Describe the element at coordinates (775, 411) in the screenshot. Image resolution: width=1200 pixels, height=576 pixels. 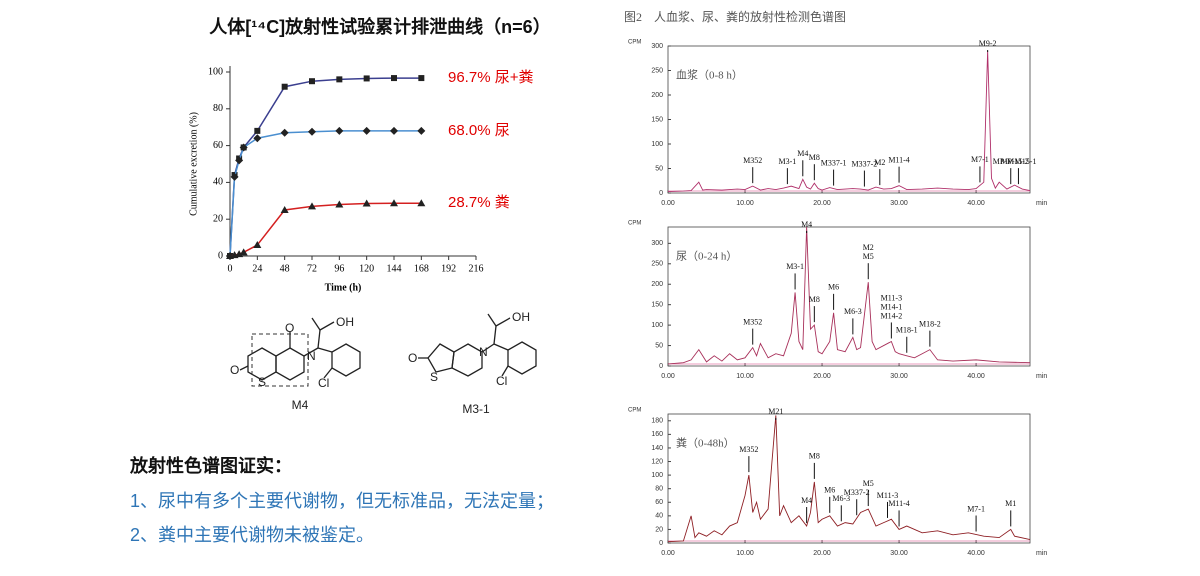
I see `peak-label: M21` at that location.